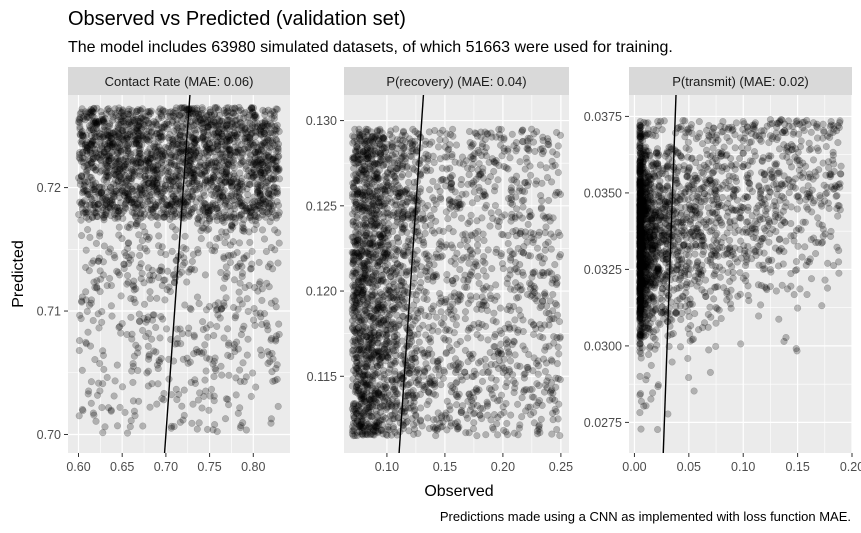  Describe the element at coordinates (209, 467) in the screenshot. I see `x-tick-label: 0.75` at that location.